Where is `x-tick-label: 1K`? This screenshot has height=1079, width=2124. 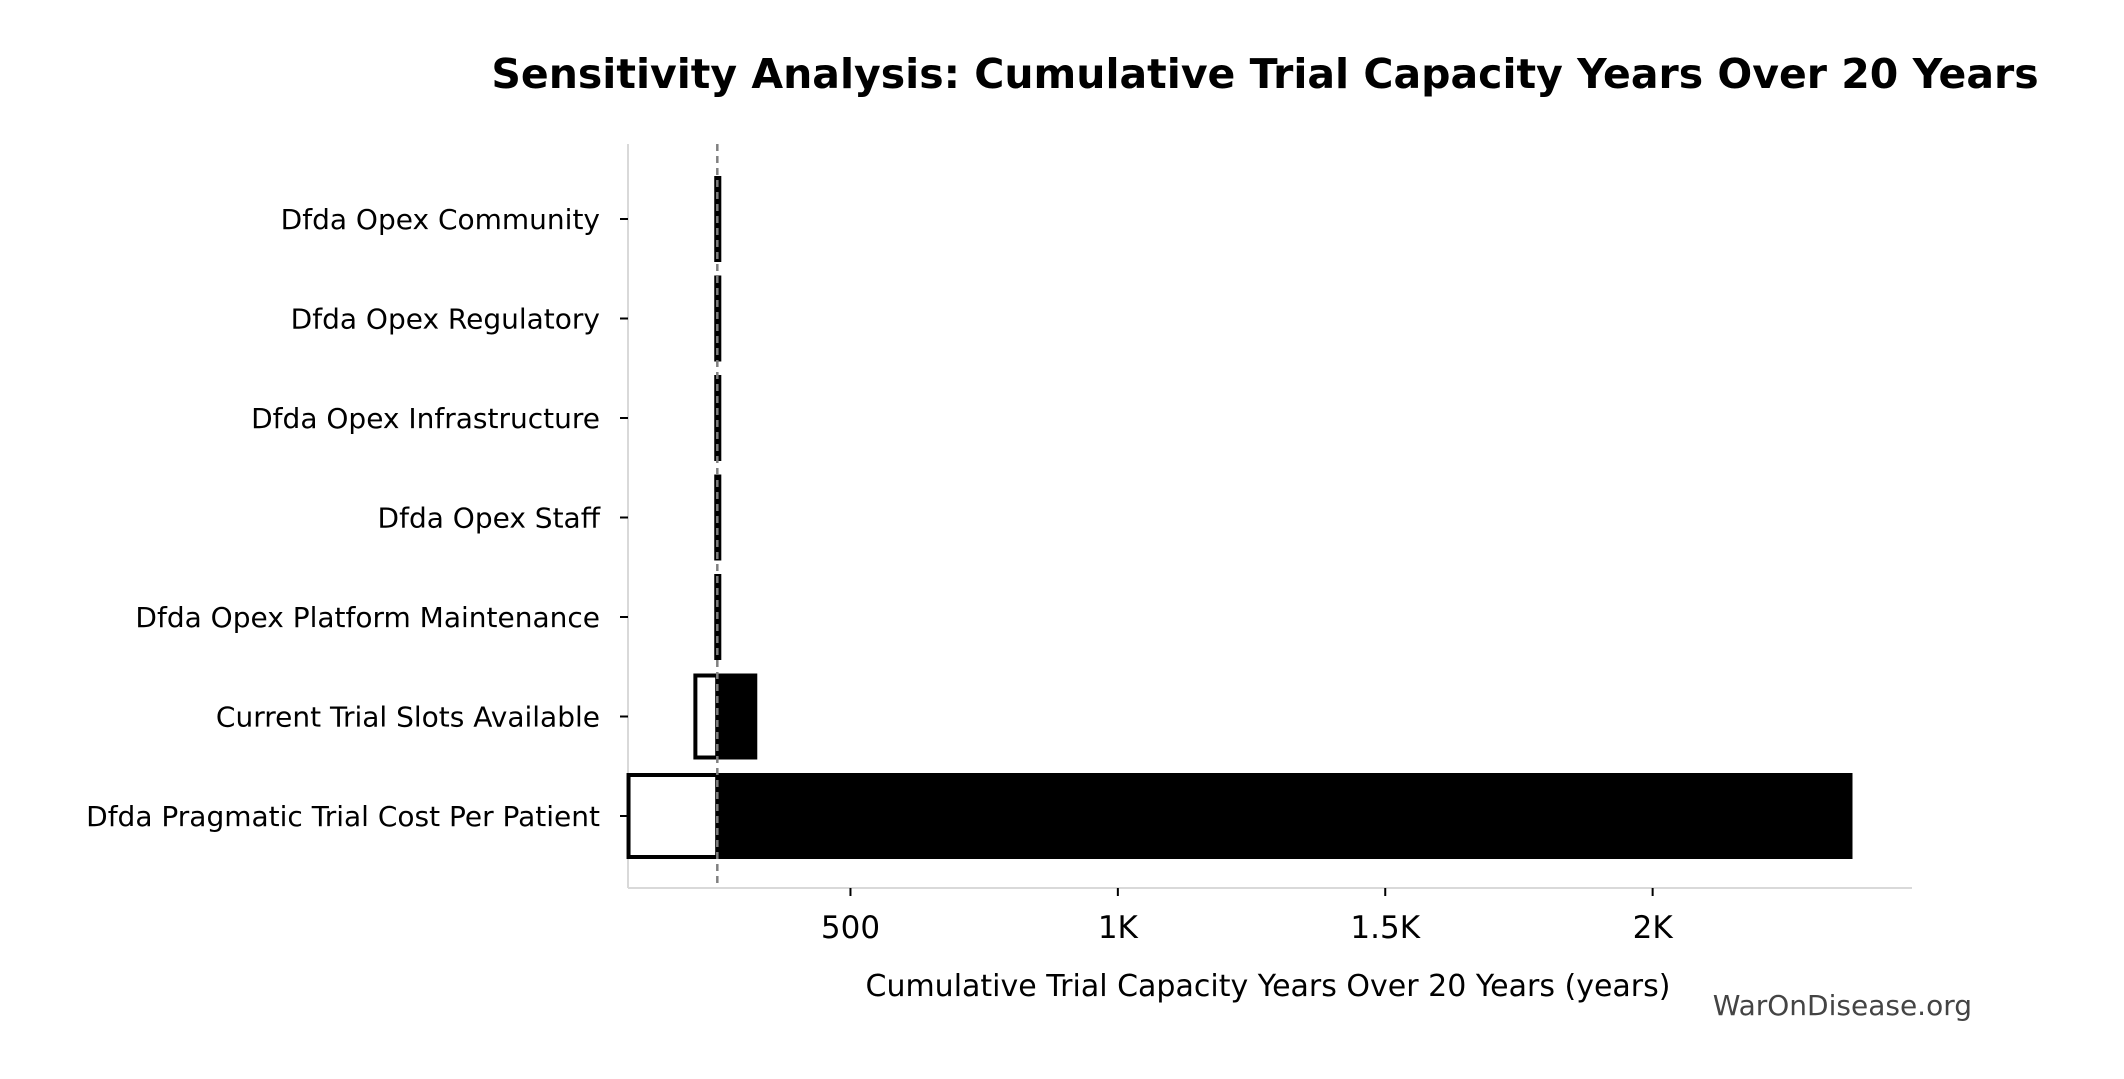 x-tick-label: 1K is located at coordinates (1118, 928).